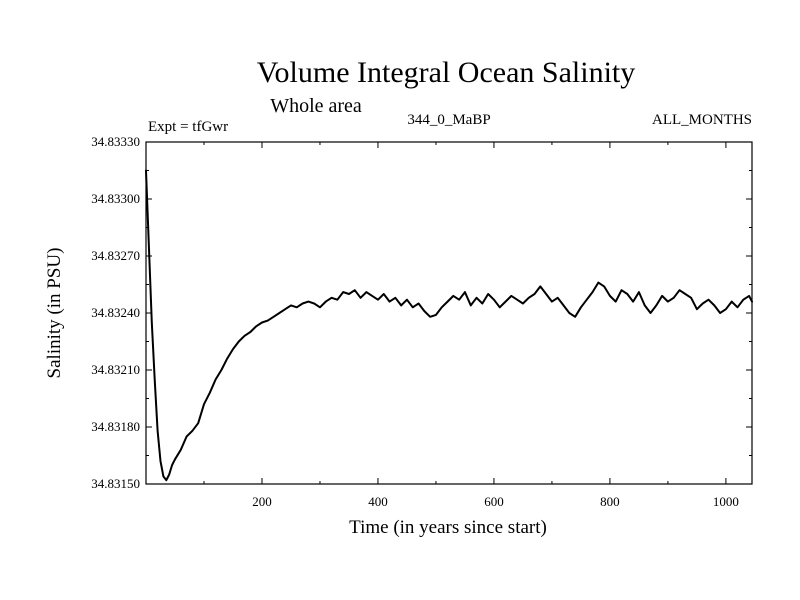 This screenshot has height=600, width=800. What do you see at coordinates (54, 313) in the screenshot?
I see `y-axis-label: Salinity (in PSU)` at bounding box center [54, 313].